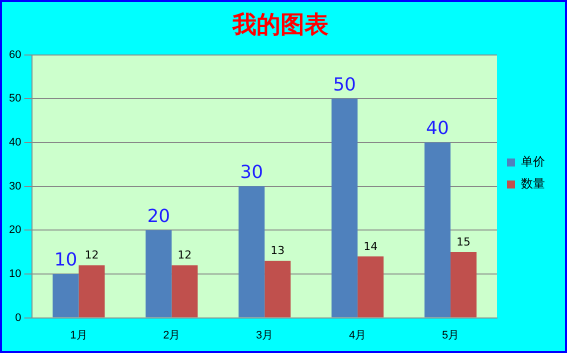  What do you see at coordinates (18, 318) in the screenshot?
I see `y-tick-label: 0` at bounding box center [18, 318].